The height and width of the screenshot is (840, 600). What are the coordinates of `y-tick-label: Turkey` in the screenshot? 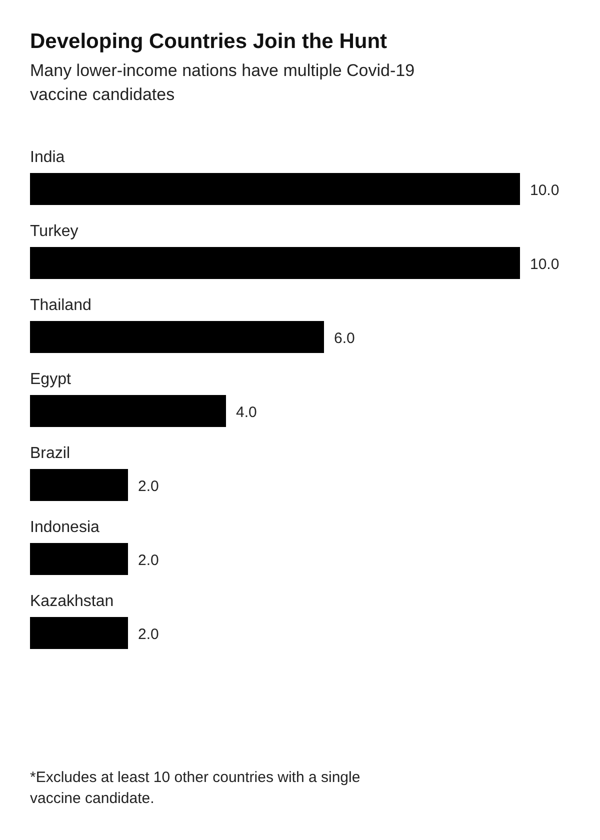 It's located at (54, 231).